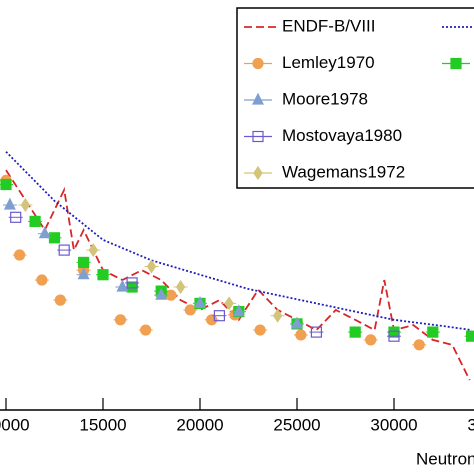  Describe the element at coordinates (328, 62) in the screenshot. I see `legend-label: Lemley1970` at that location.